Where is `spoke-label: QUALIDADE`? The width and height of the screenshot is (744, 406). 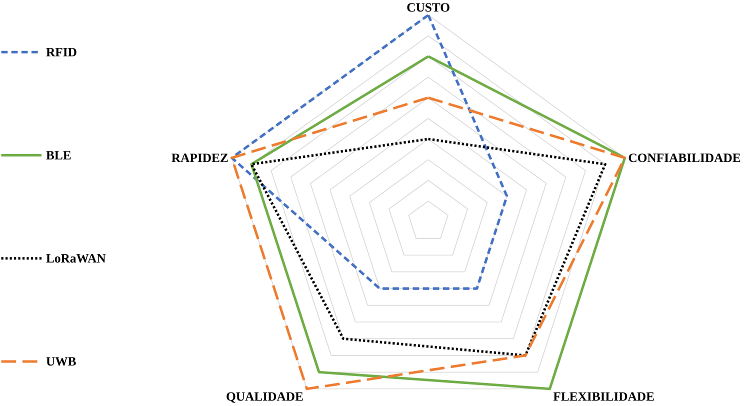 spoke-label: QUALIDADE is located at coordinates (264, 397).